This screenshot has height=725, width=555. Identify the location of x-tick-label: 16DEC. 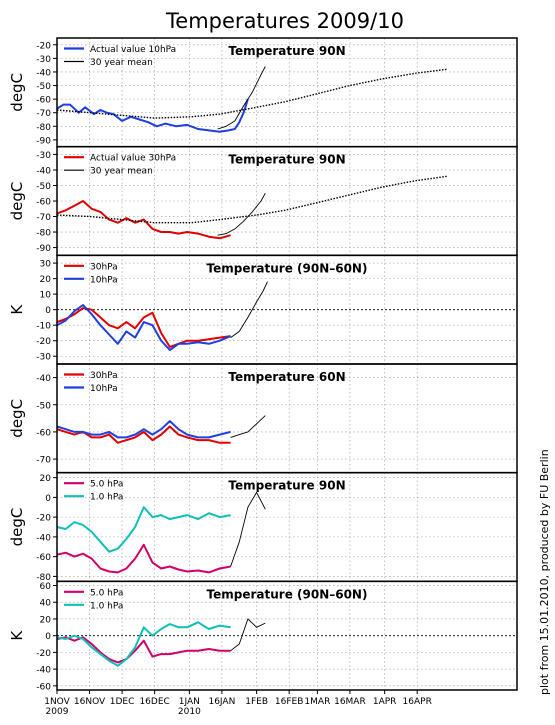
(154, 702).